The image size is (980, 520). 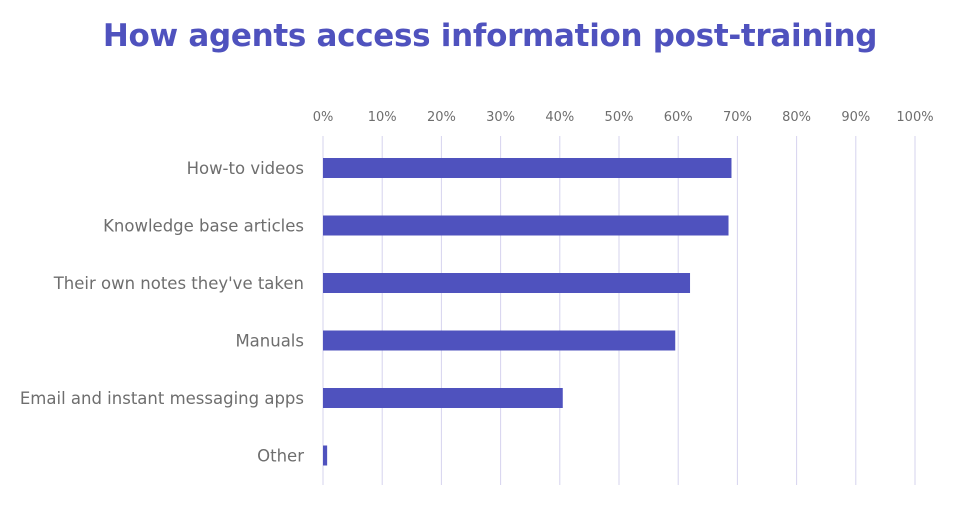 What do you see at coordinates (737, 117) in the screenshot?
I see `x-tick-label: 70%` at bounding box center [737, 117].